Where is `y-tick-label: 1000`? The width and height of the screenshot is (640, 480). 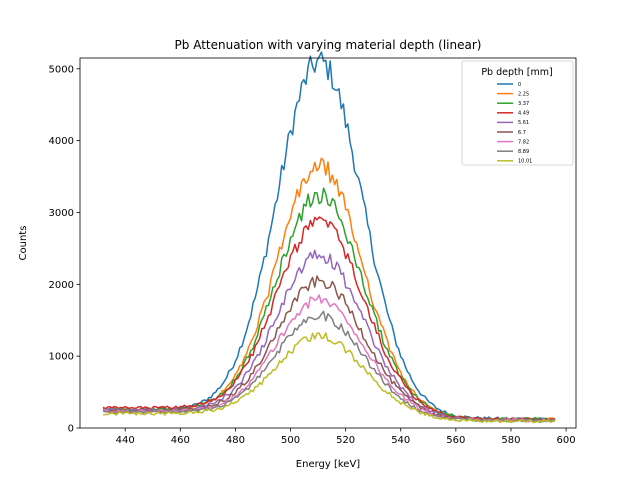
y-tick-label: 1000 is located at coordinates (61, 357).